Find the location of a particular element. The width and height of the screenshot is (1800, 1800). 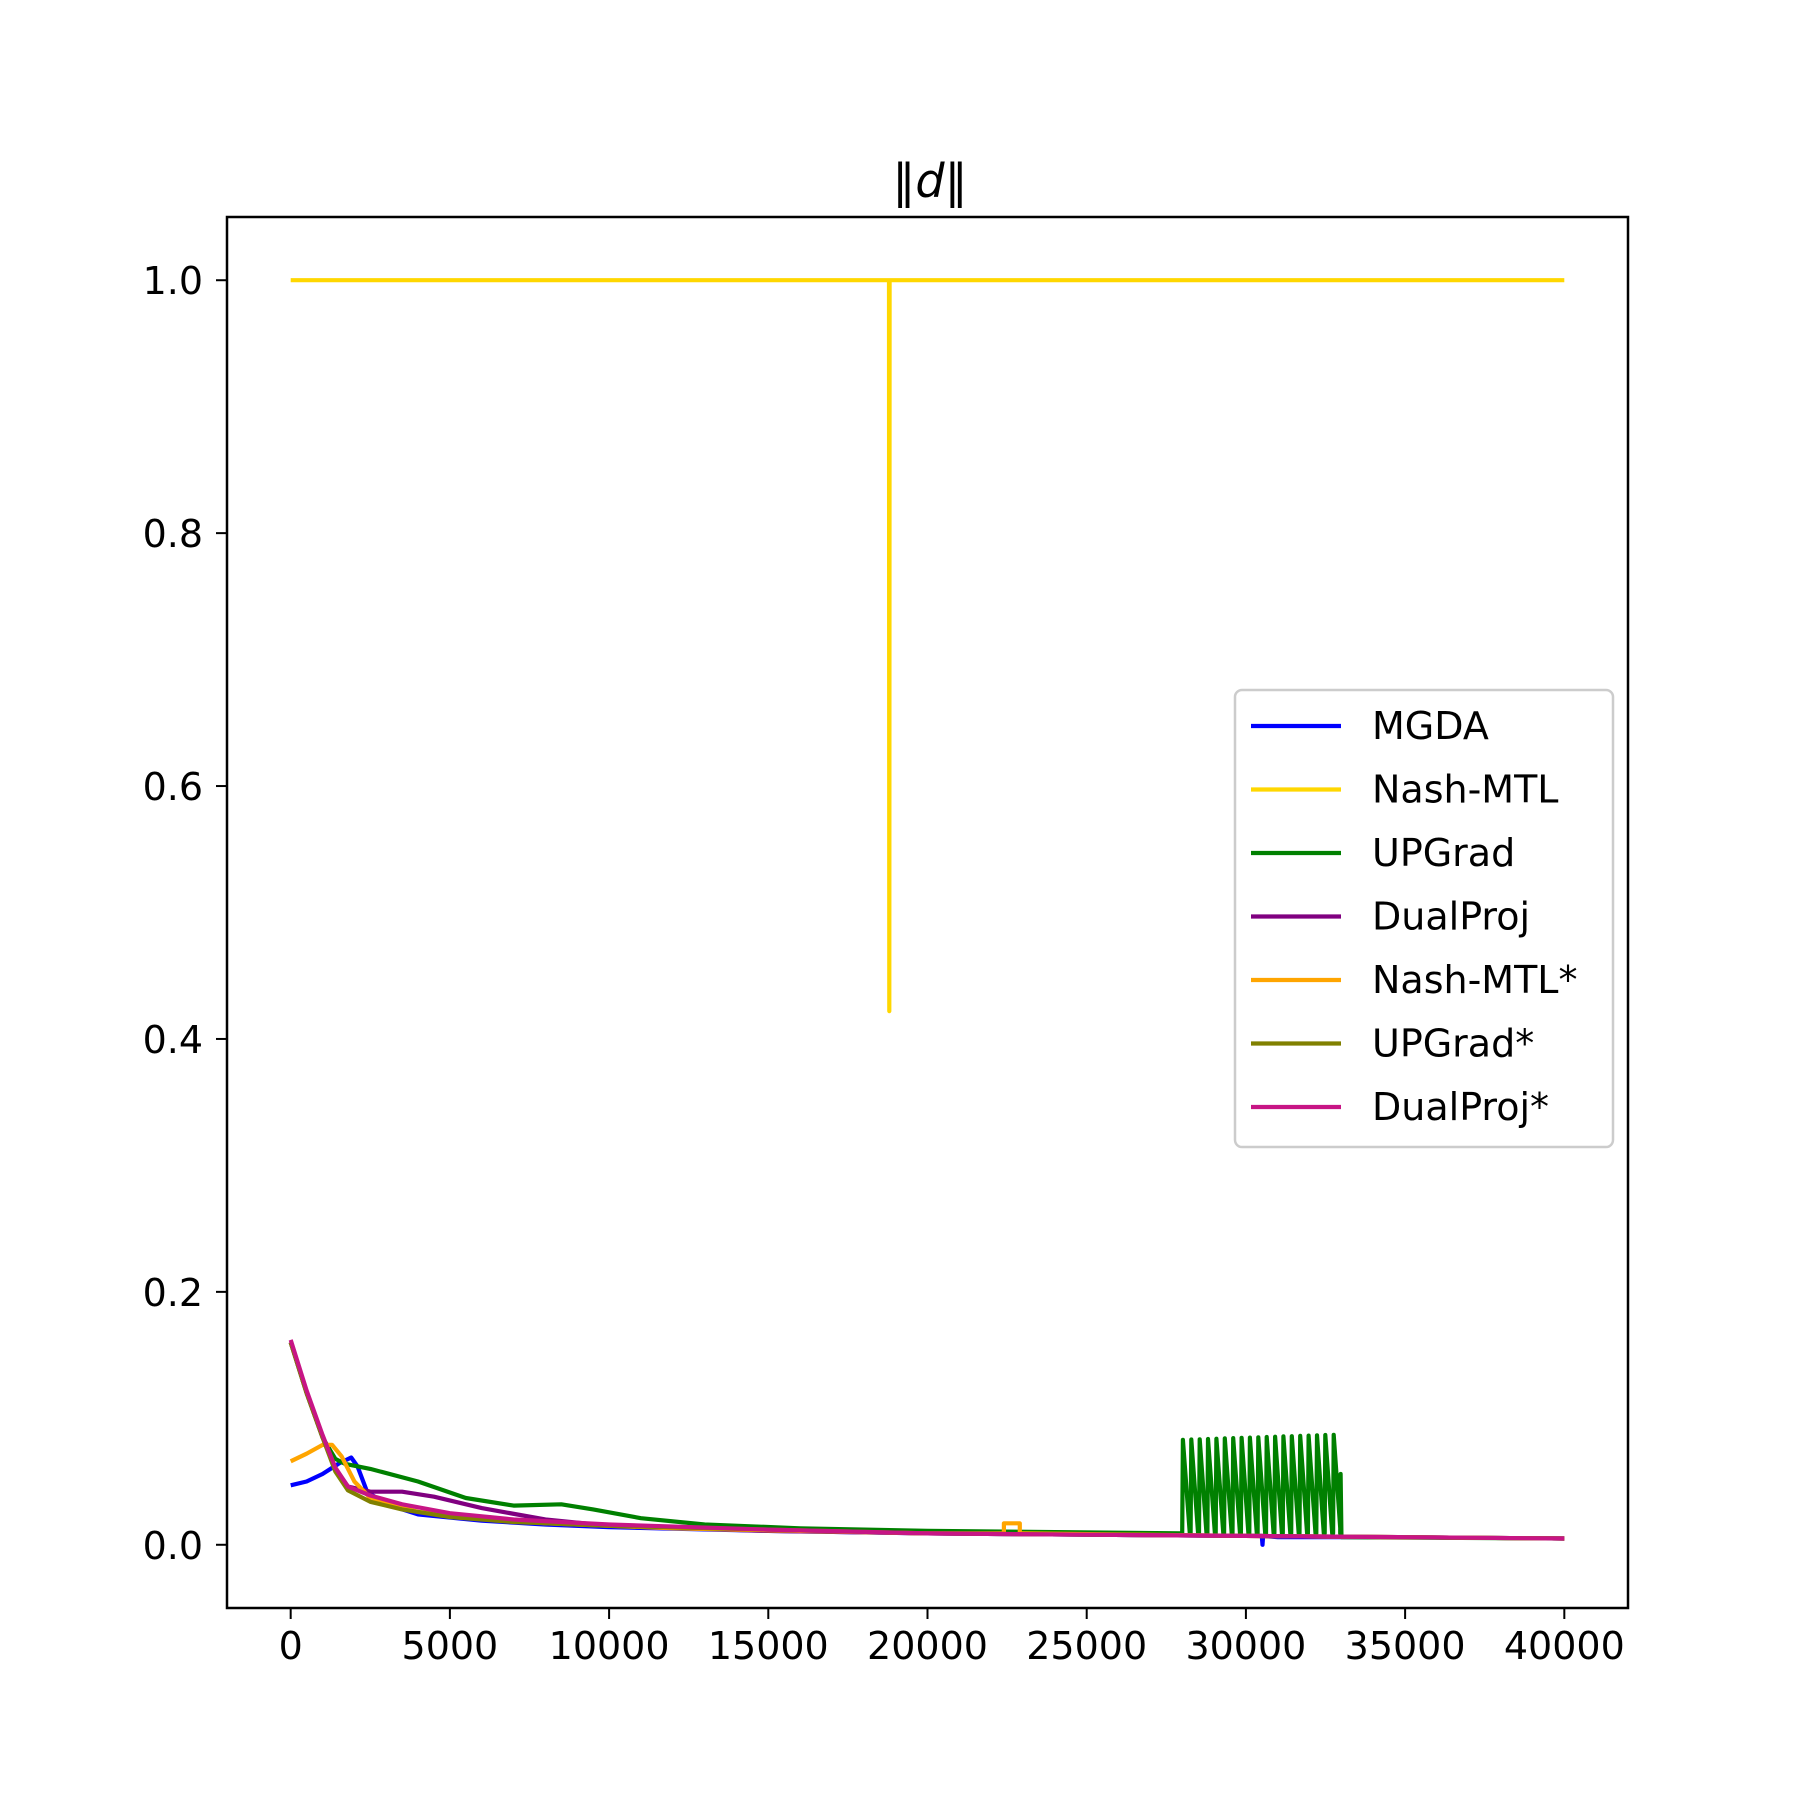

x-tick-label: 10000 is located at coordinates (609, 1646).